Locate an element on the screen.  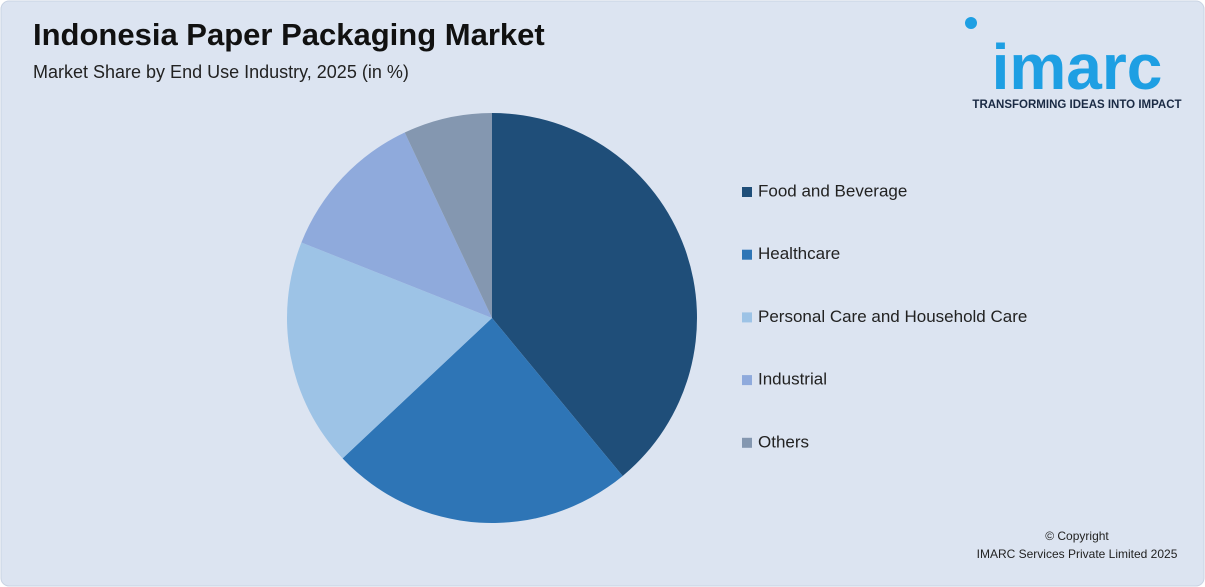
logo-dot is located at coordinates (971, 23).